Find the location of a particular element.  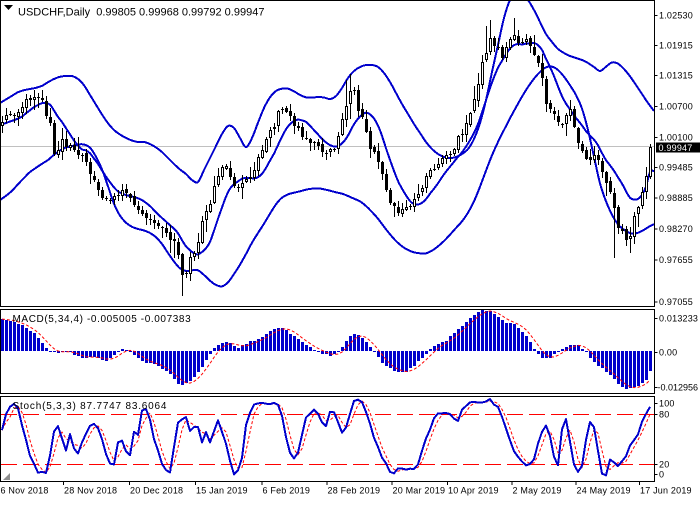

svg-text: 1.00100 is located at coordinates (676, 138).